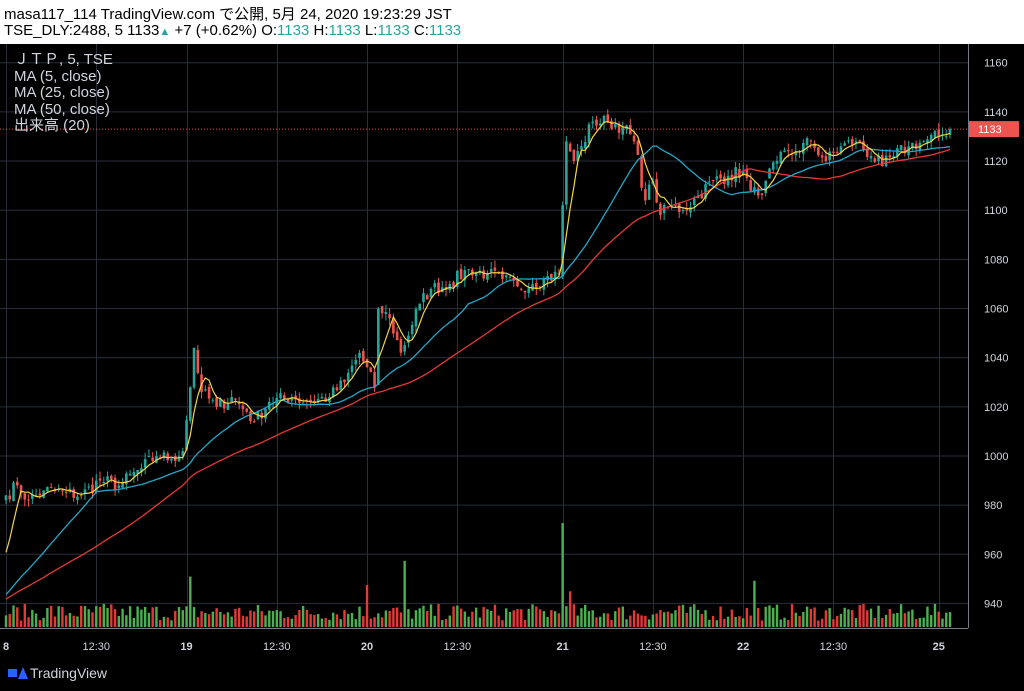 Image resolution: width=1024 pixels, height=691 pixels. Describe the element at coordinates (62, 92) in the screenshot. I see `legend-ma25: MA (25, close)` at that location.